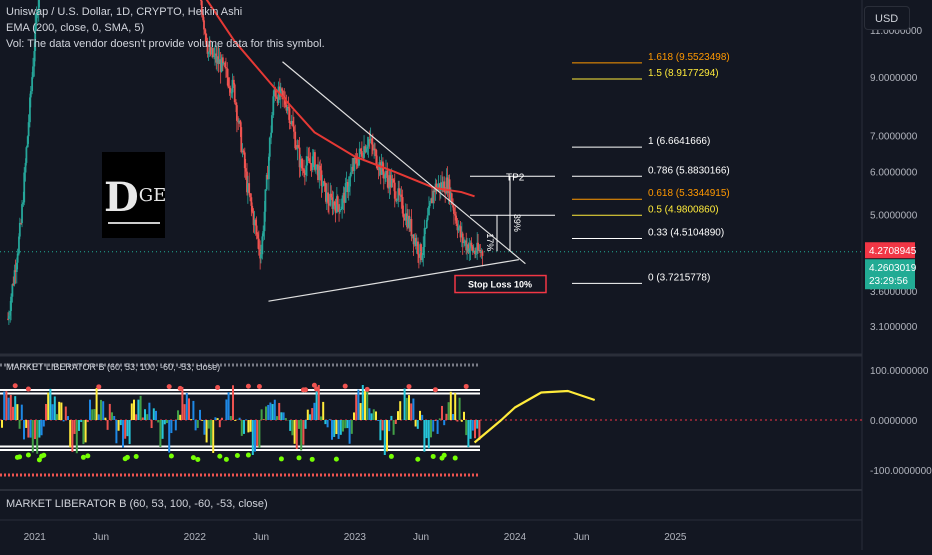 Image resolution: width=932 pixels, height=555 pixels. Describe the element at coordinates (515, 537) in the screenshot. I see `x-tick-label: 2024` at that location.